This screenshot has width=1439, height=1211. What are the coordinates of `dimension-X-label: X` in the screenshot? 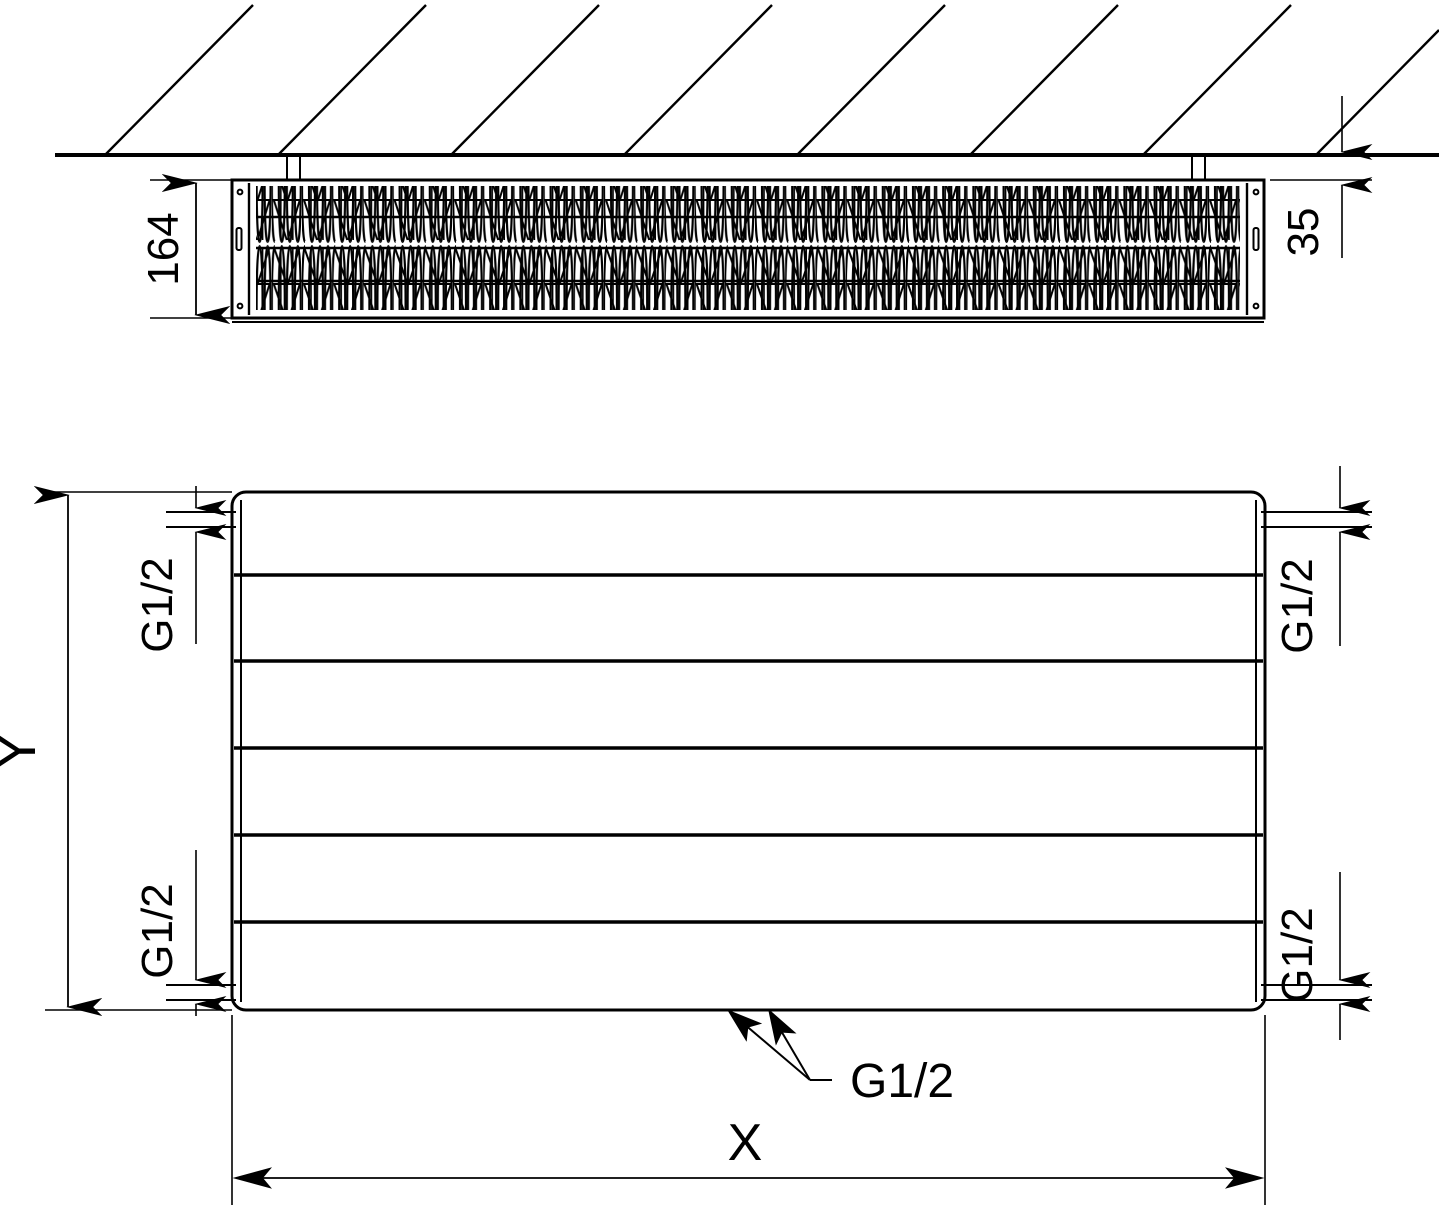 It's located at (745, 1143).